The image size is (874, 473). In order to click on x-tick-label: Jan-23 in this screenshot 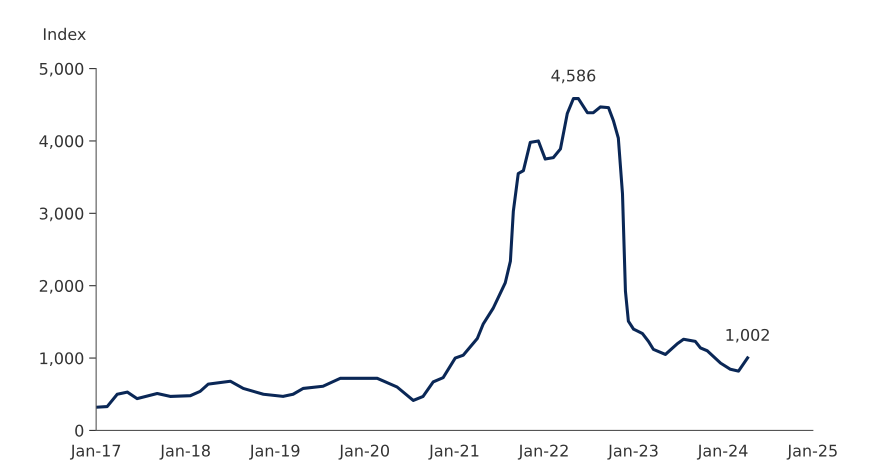, I will do `click(632, 452)`.